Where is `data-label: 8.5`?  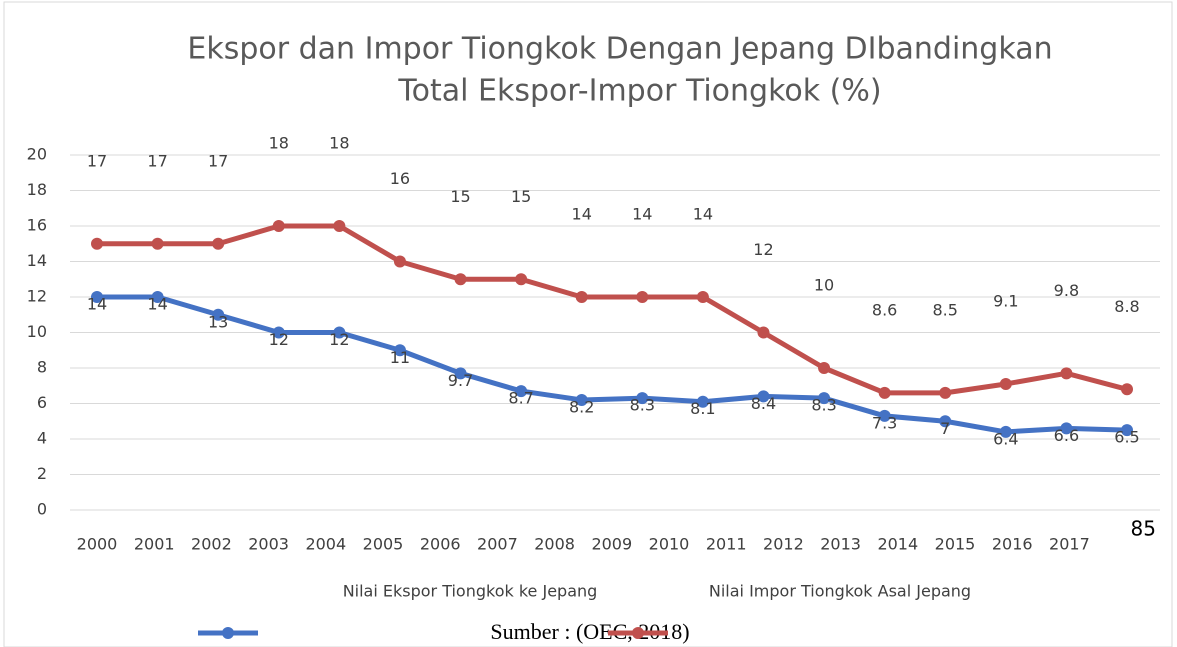
data-label: 8.5 is located at coordinates (945, 309).